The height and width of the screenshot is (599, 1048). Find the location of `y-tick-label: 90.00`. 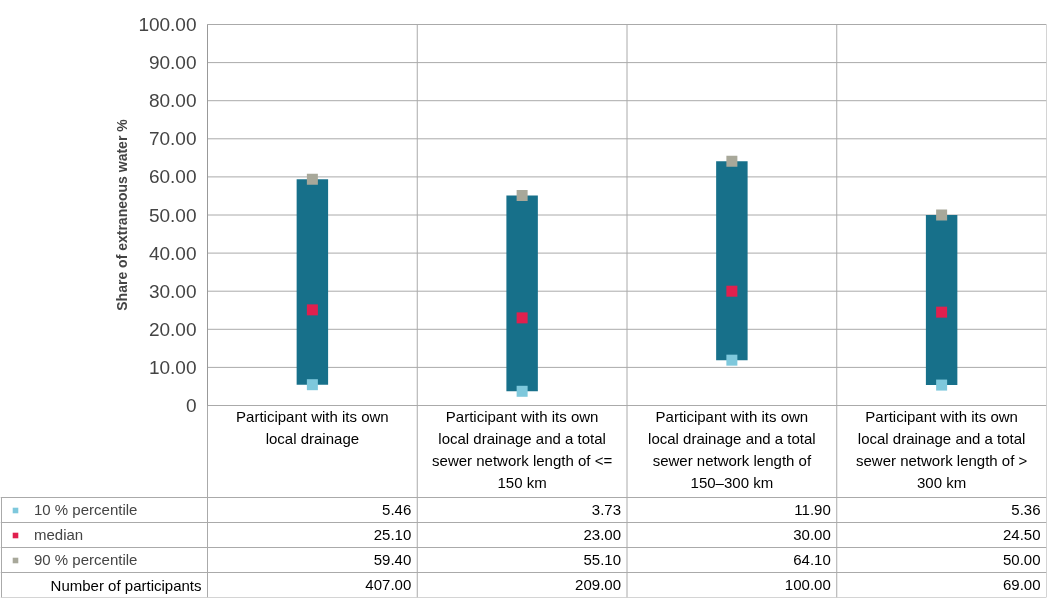

y-tick-label: 90.00 is located at coordinates (172, 63).